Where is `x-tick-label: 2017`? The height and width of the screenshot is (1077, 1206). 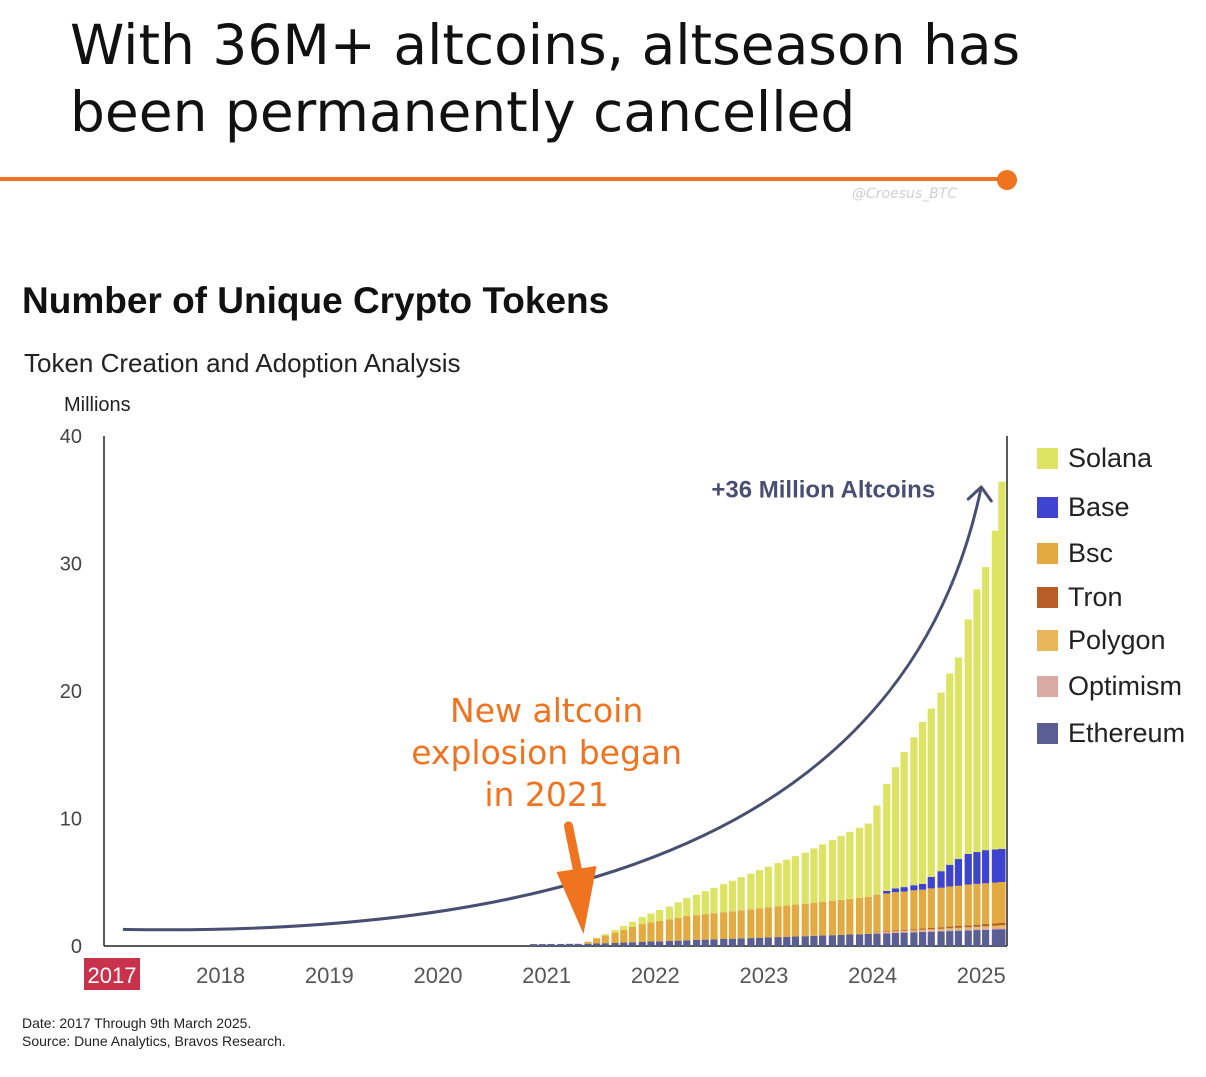
x-tick-label: 2017 is located at coordinates (112, 975).